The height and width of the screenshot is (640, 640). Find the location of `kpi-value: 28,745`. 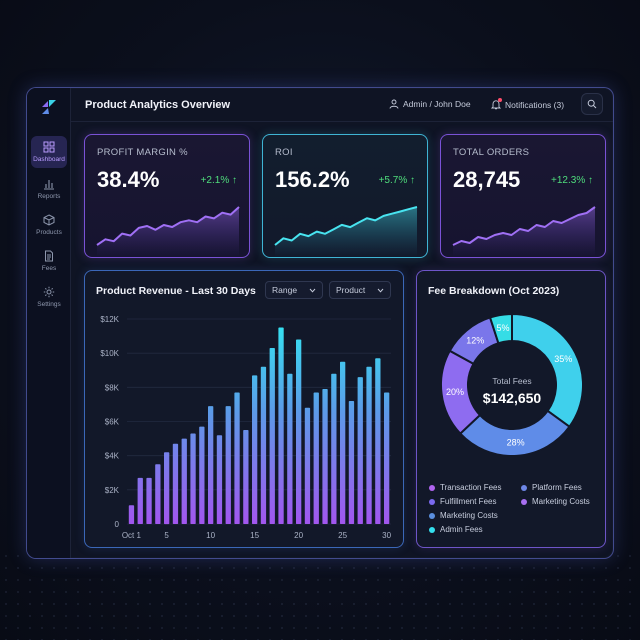

kpi-value: 28,745 is located at coordinates (487, 179).